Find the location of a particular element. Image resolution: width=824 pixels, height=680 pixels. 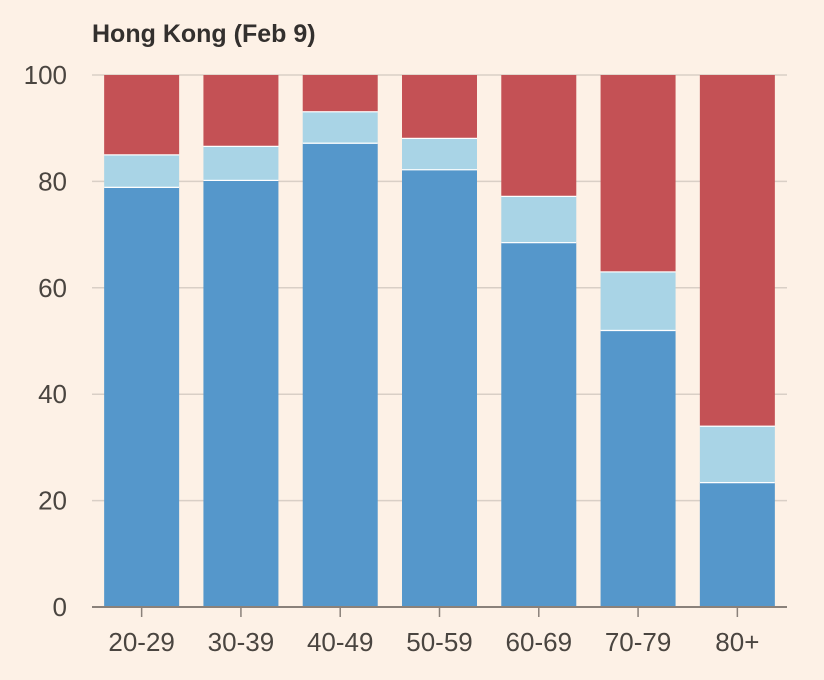

x-tick-label-60-69: 60-69 is located at coordinates (539, 642).